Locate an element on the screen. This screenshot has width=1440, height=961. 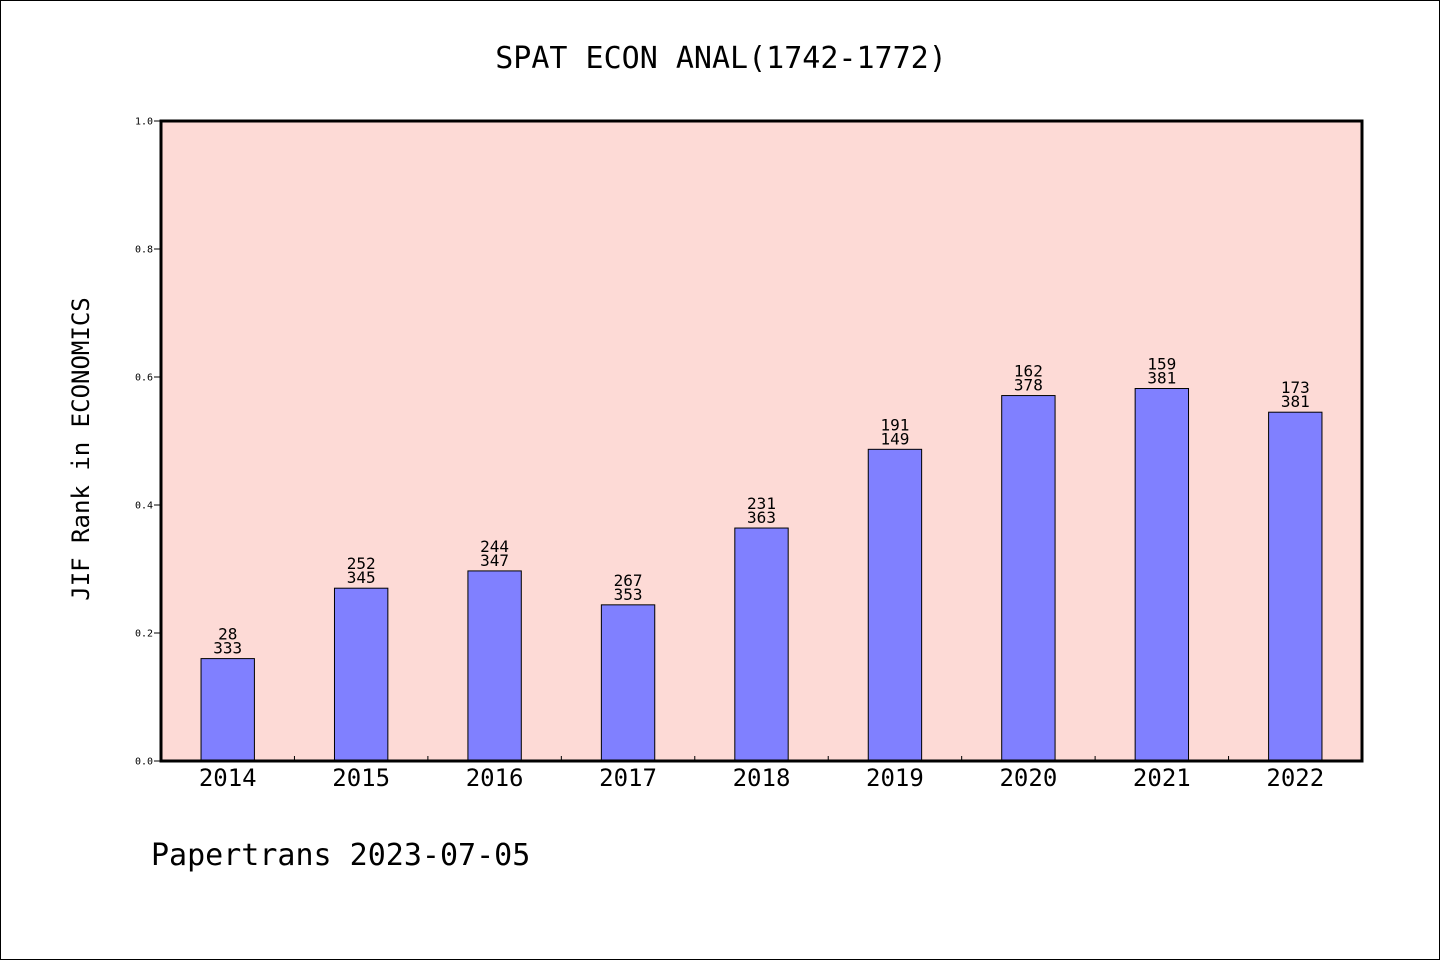
bar-2022 is located at coordinates (1295, 586).